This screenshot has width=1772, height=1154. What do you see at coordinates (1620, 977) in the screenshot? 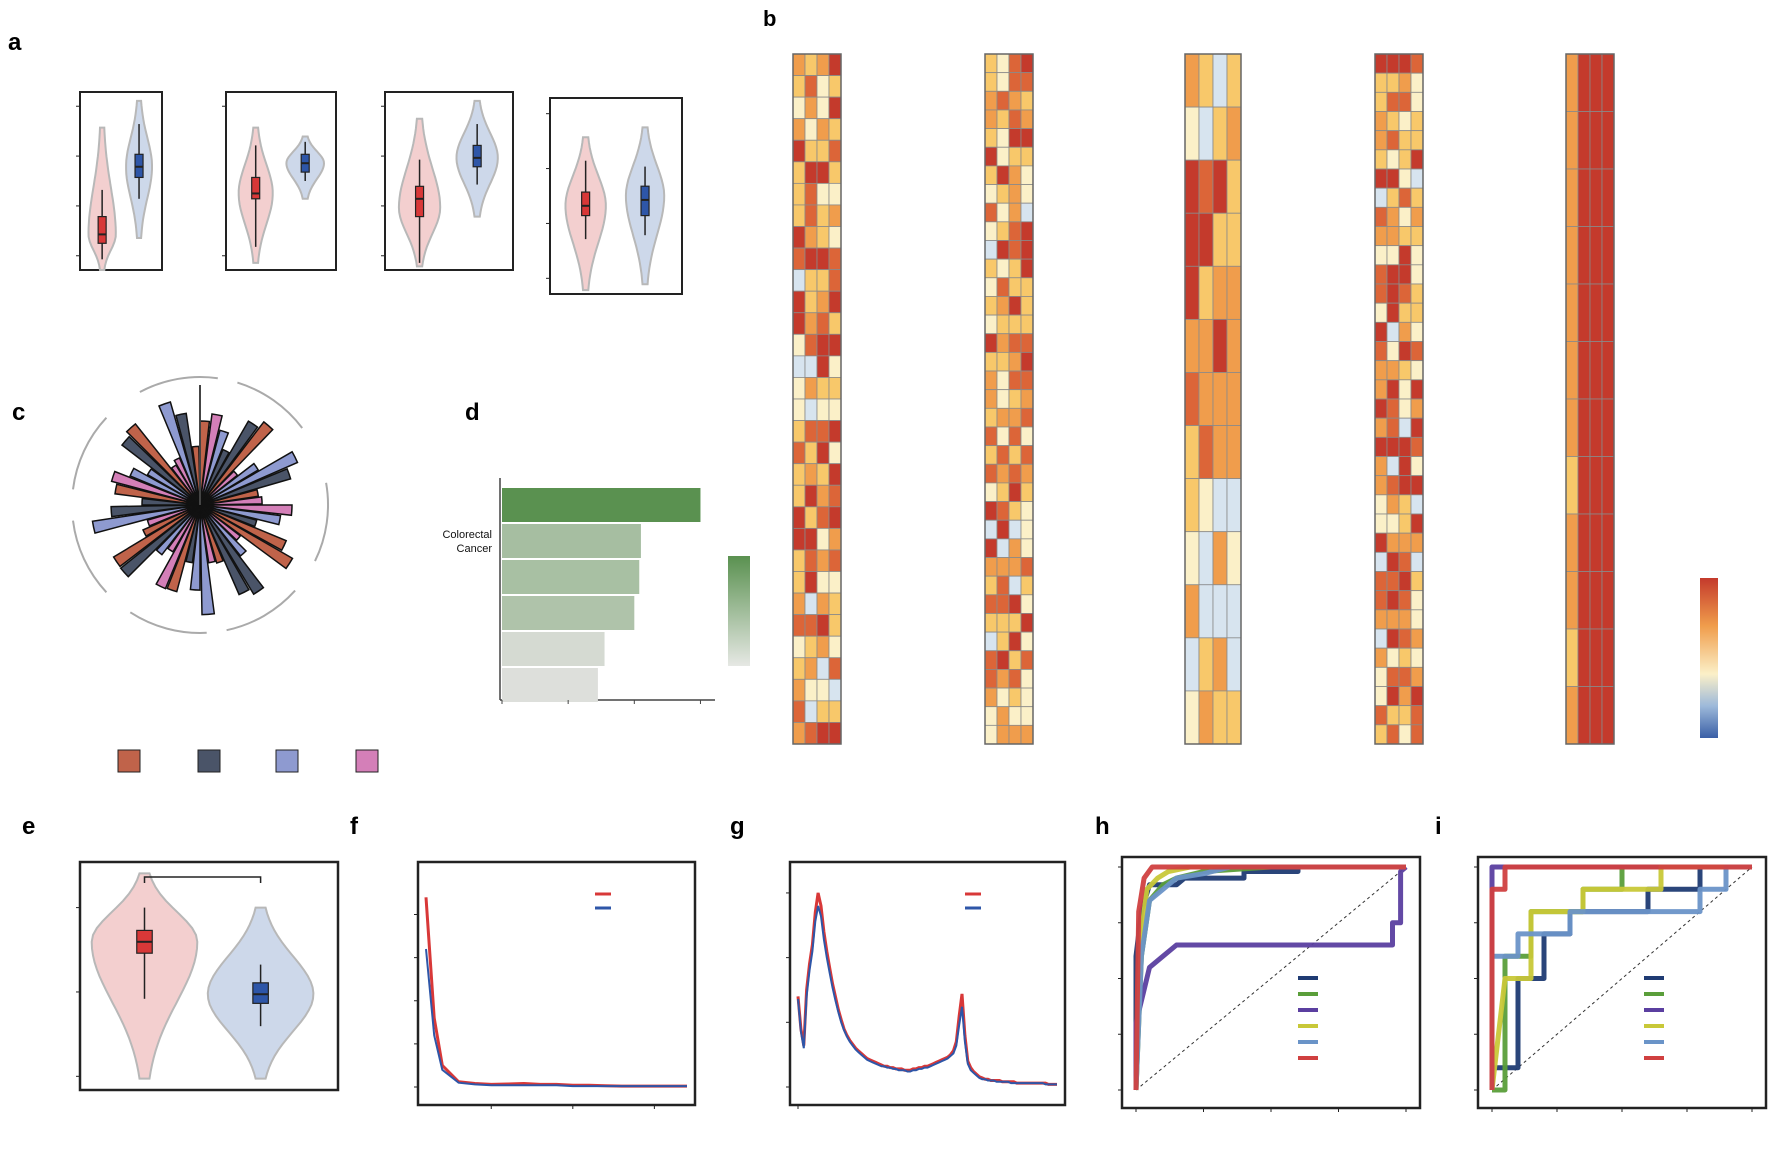
I see `roc-curve-FD` at bounding box center [1620, 977].